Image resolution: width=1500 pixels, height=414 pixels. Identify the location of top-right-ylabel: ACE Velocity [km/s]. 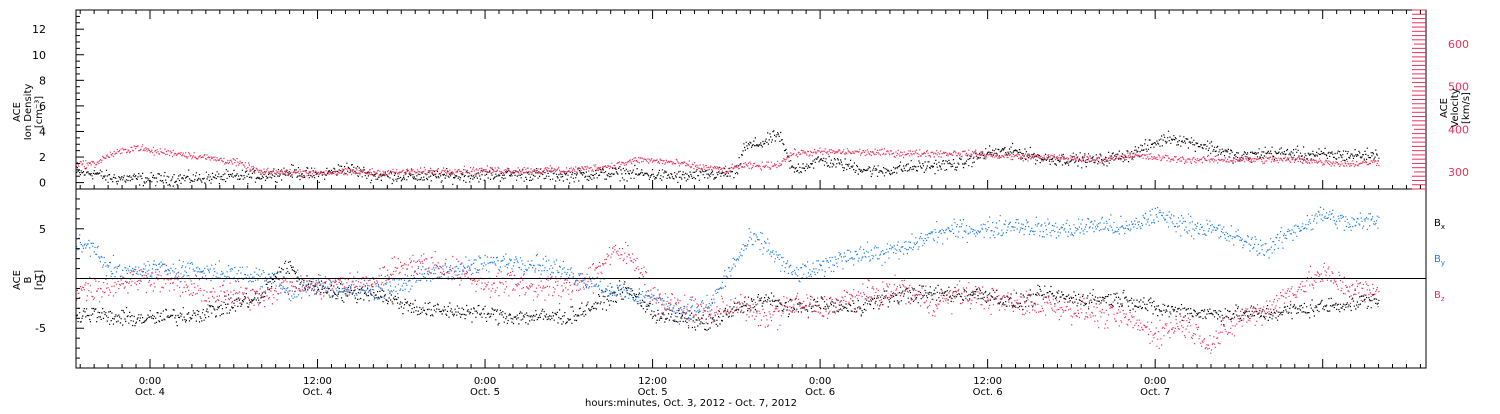
(1455, 107).